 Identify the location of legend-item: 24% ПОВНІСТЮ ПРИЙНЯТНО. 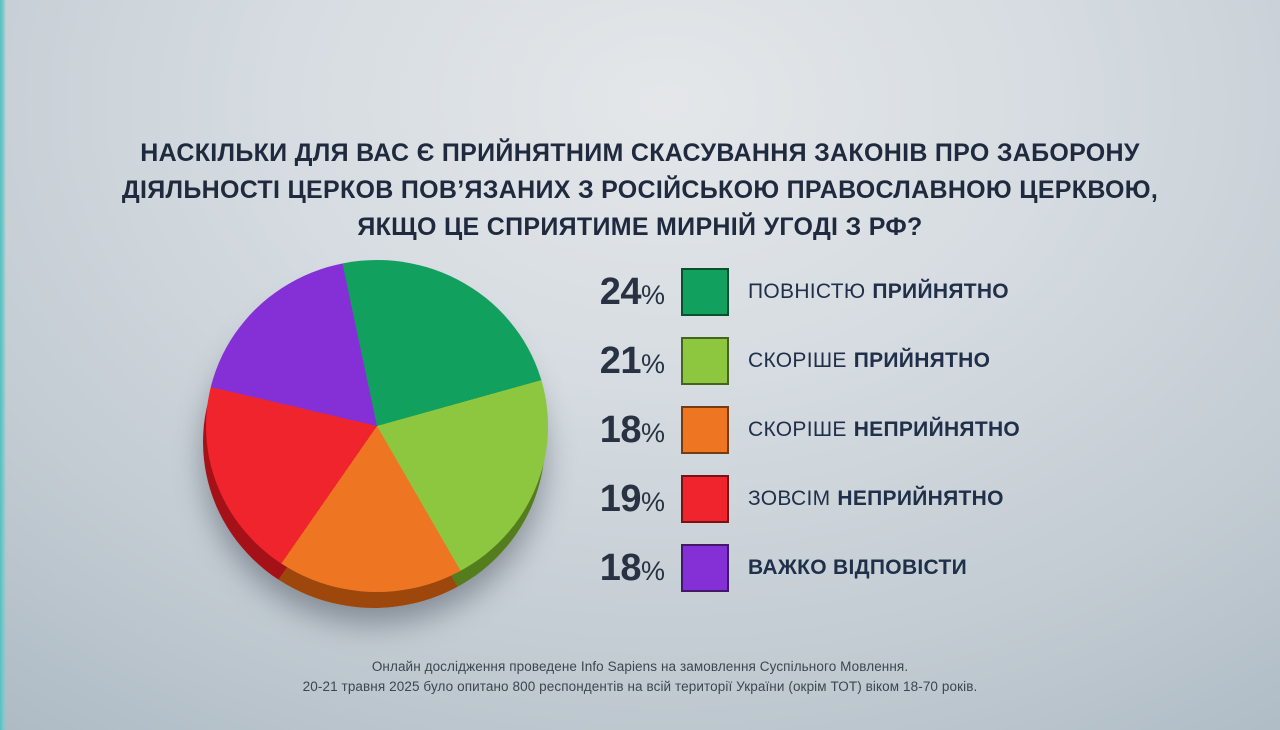
(795, 292).